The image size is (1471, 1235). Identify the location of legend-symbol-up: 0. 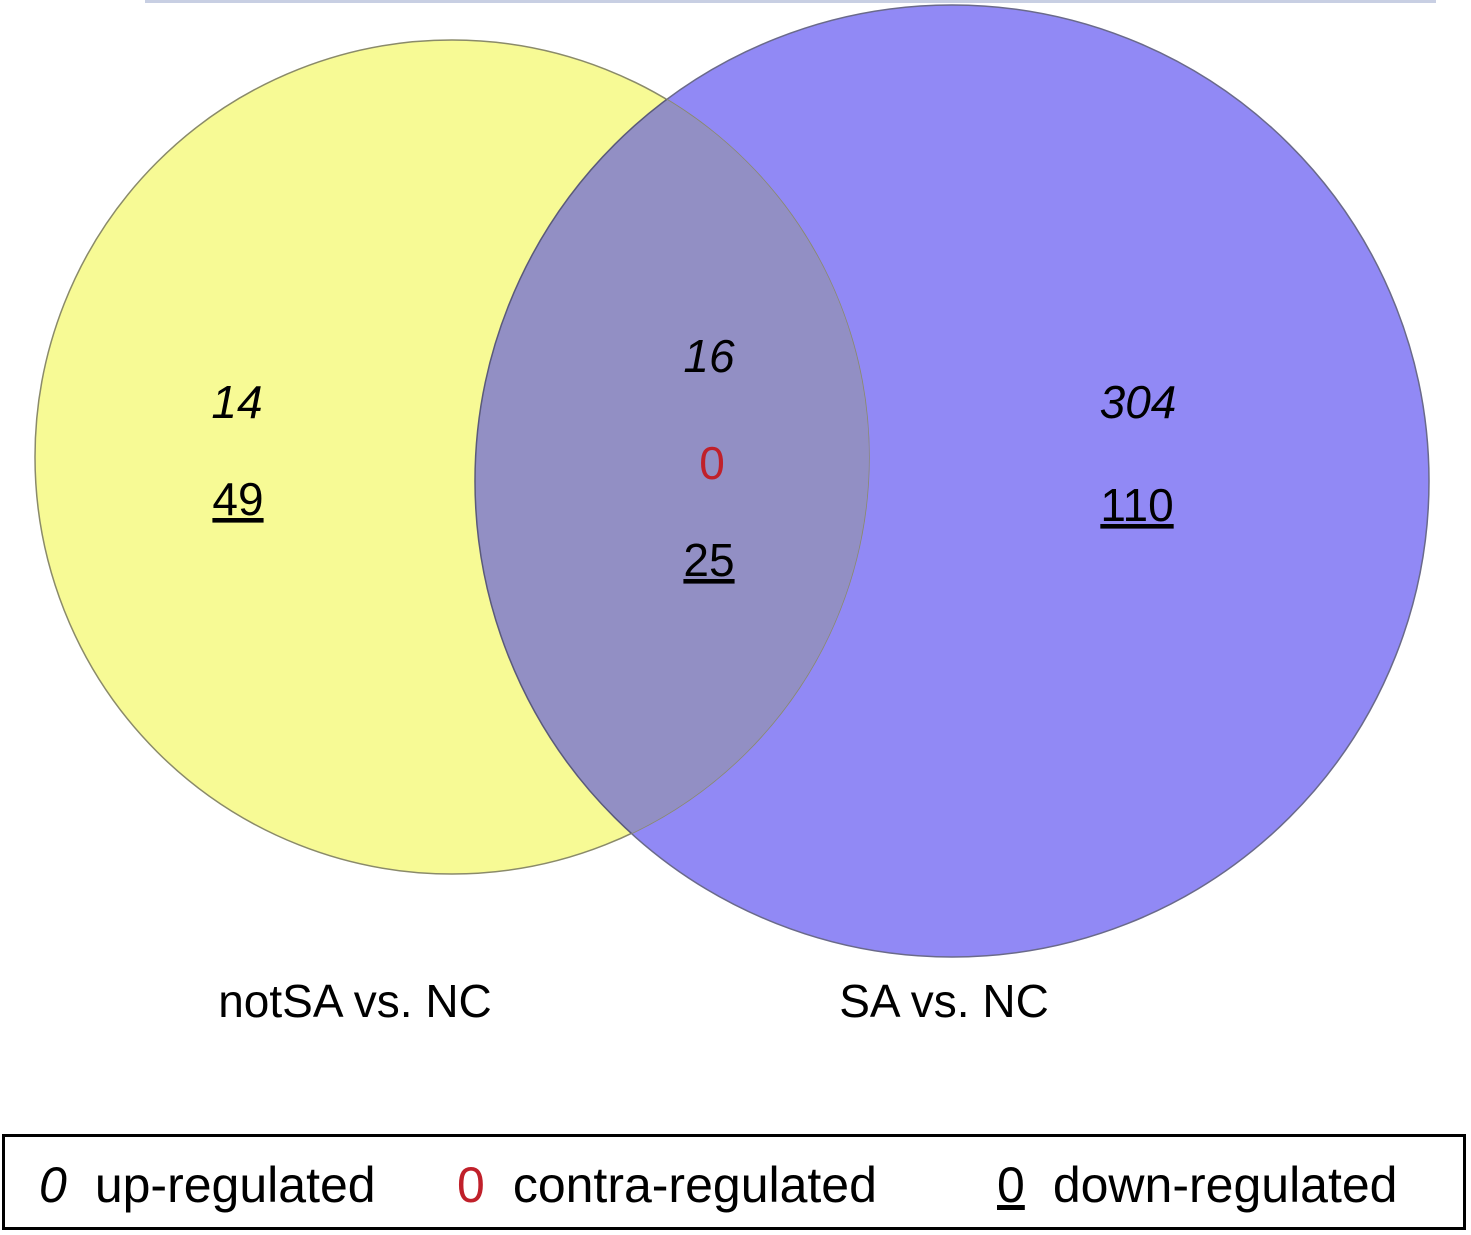
(53, 1185).